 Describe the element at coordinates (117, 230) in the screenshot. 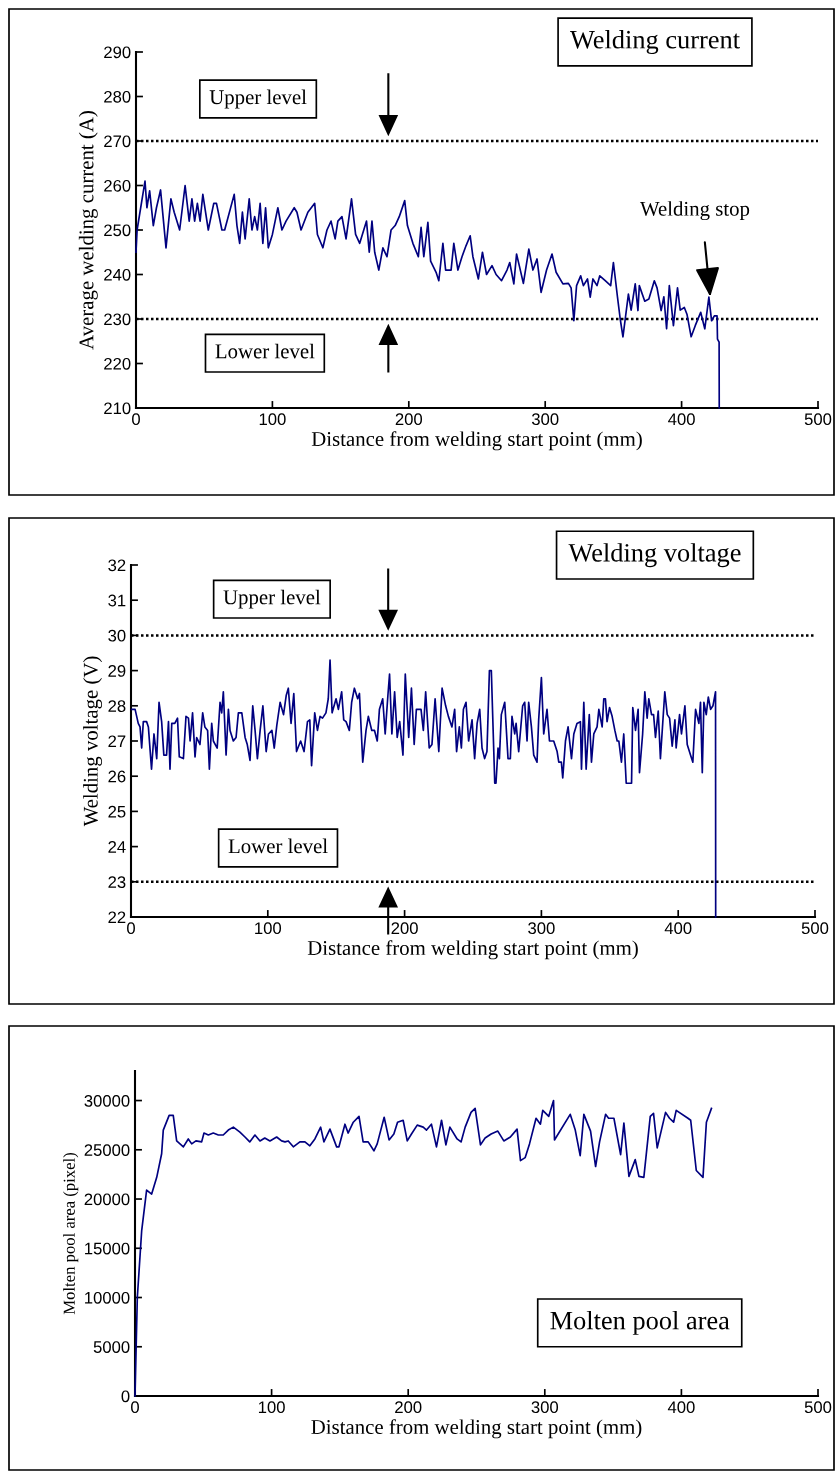

I see `y-tick-label: 250` at that location.